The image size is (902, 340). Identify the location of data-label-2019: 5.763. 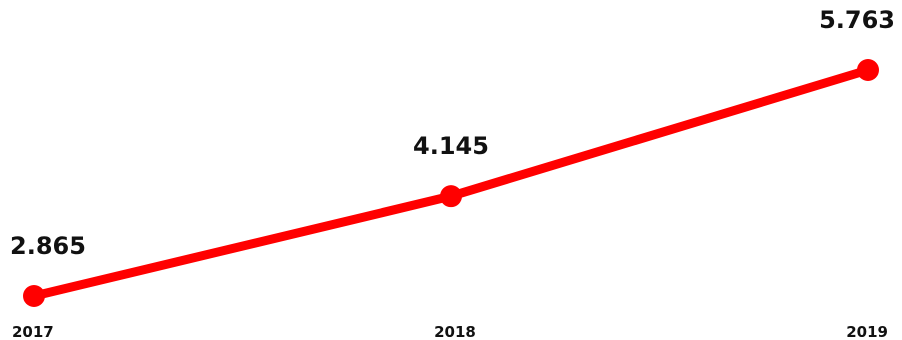
(857, 20).